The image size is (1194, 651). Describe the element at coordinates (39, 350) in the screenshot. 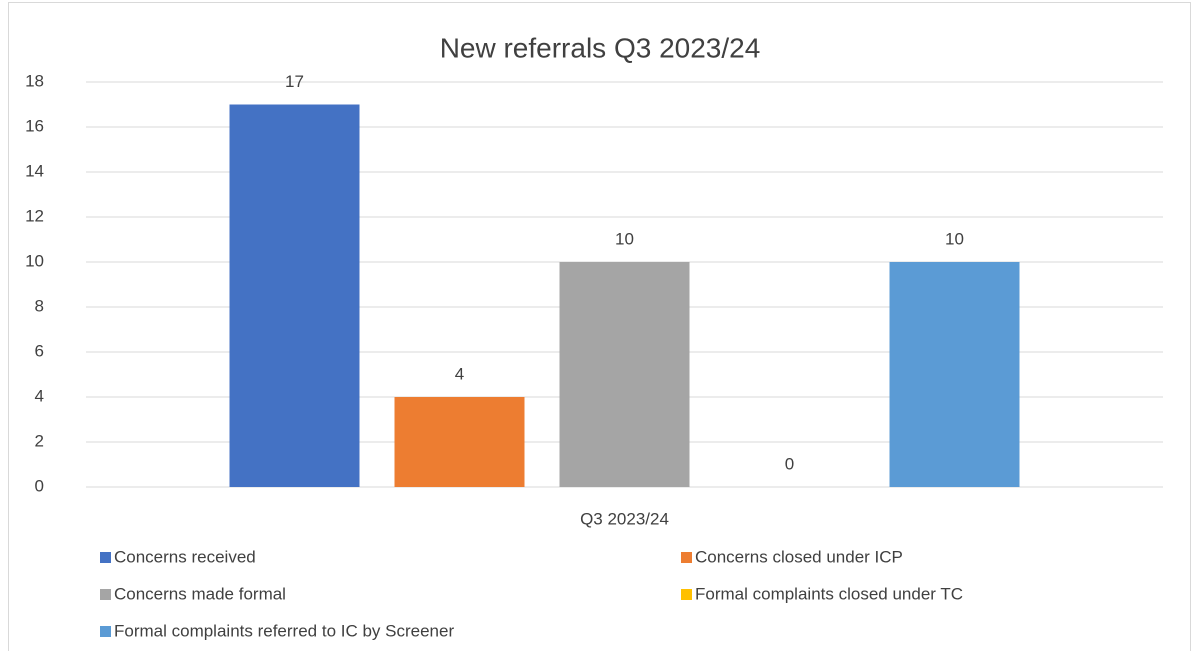

I see `y-tick-label: 6` at that location.